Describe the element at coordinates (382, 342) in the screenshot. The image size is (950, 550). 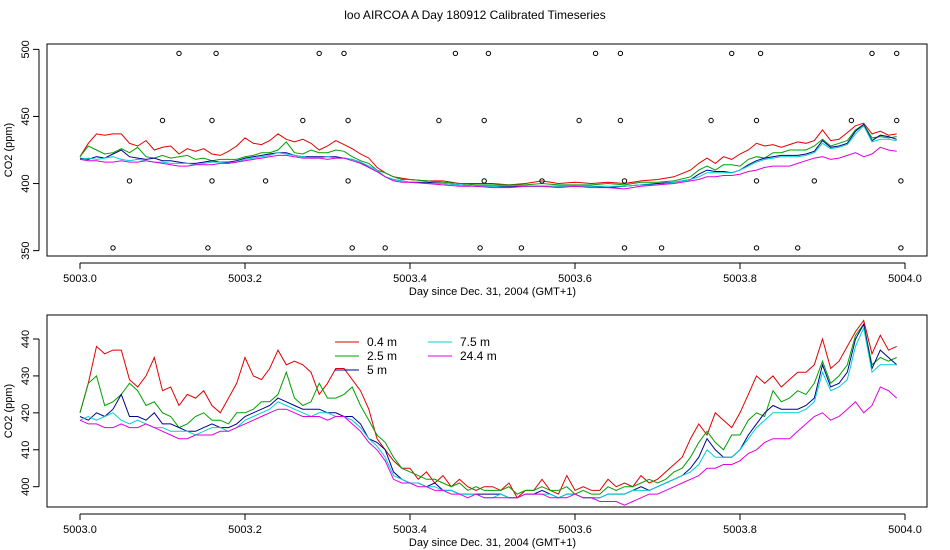
I see `legend-label: 0.4 m` at that location.